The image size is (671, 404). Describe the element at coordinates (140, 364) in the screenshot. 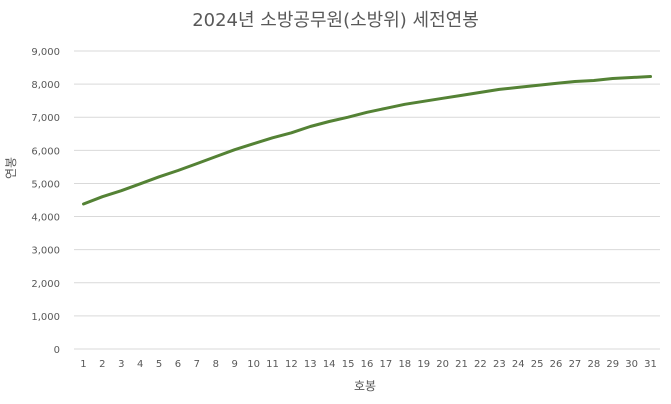

I see `x-tick-label: 4` at that location.